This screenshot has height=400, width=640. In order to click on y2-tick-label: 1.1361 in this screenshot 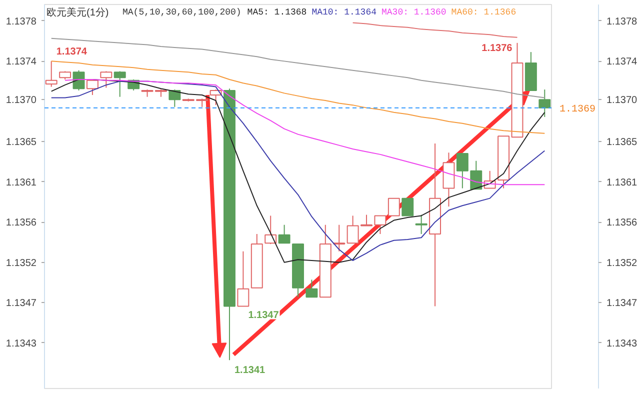, I will do `click(622, 182)`.